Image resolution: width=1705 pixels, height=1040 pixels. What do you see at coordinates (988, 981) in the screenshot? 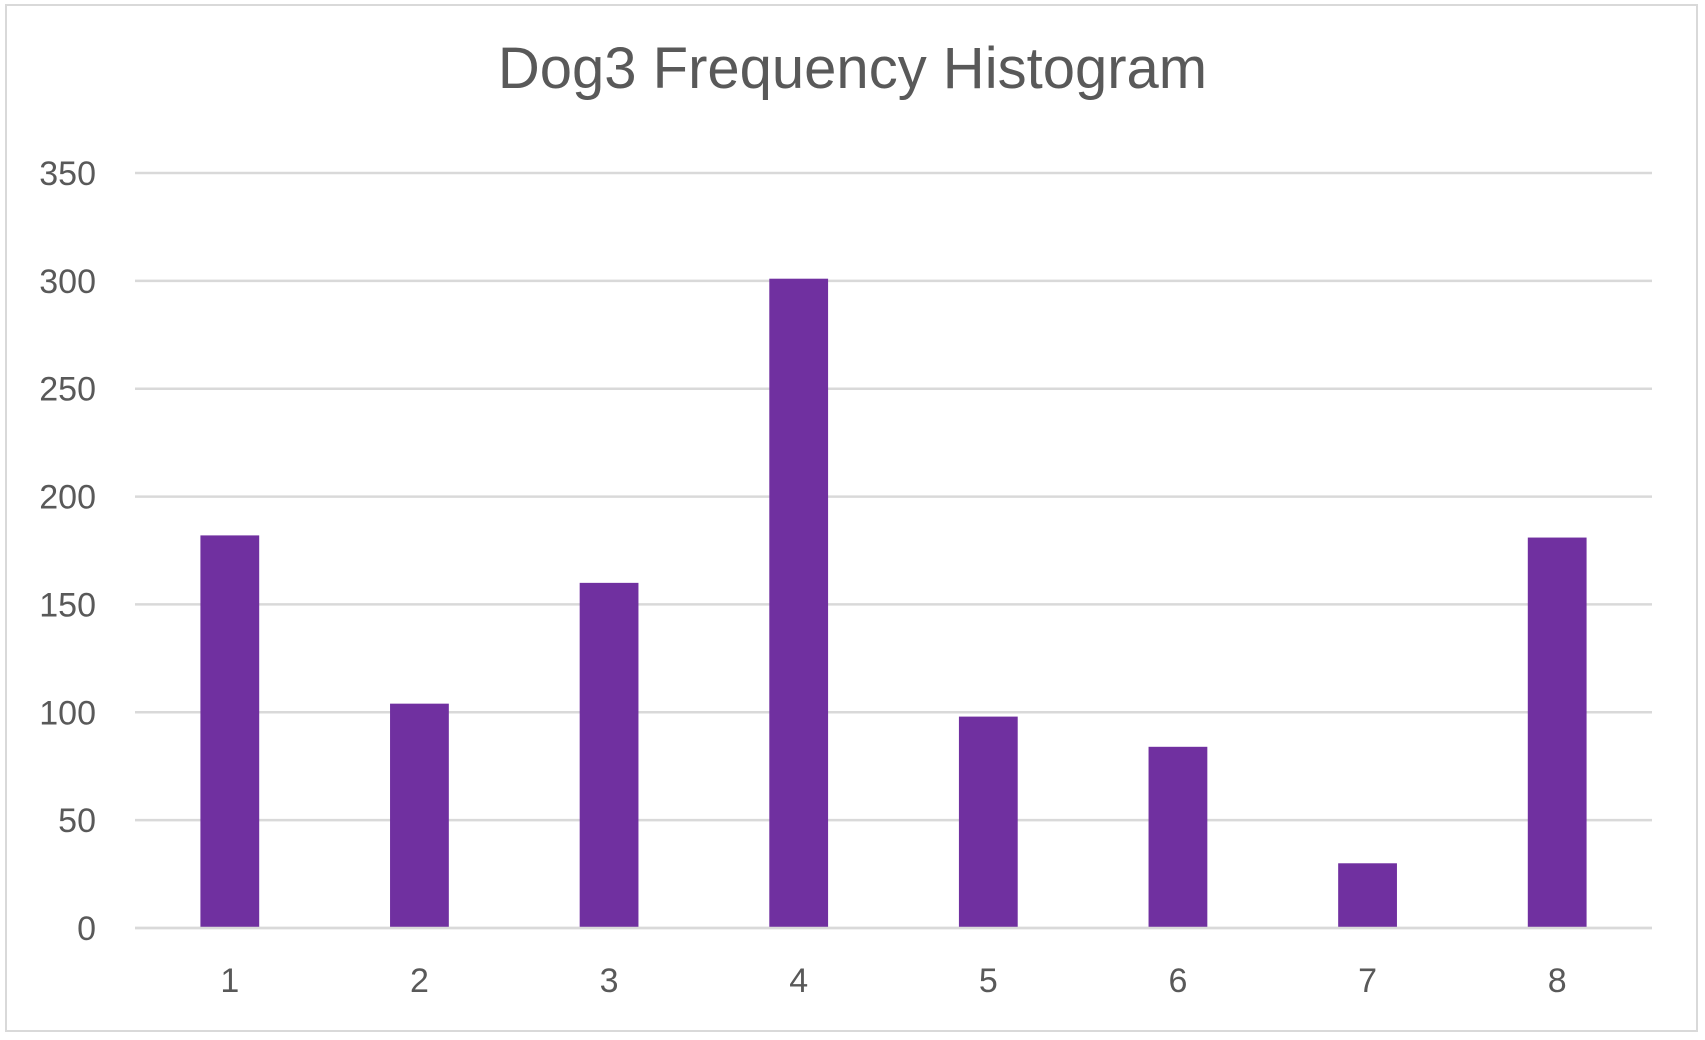
I see `x-tick-label: 5` at bounding box center [988, 981].